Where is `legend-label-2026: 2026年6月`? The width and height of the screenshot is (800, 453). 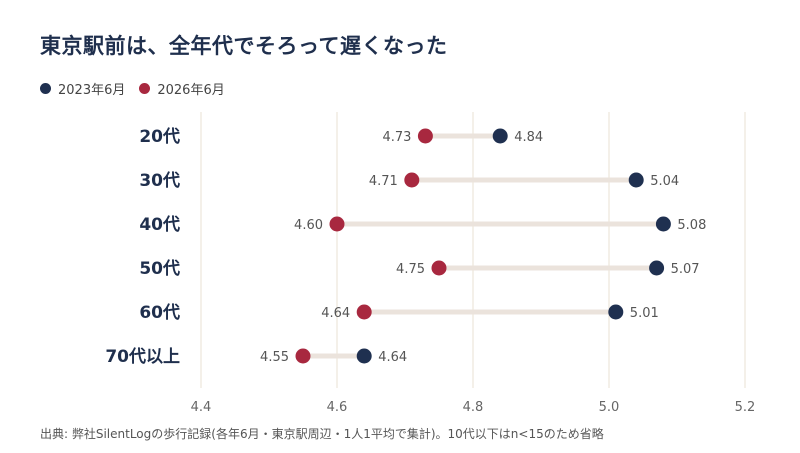
legend-label-2026: 2026年6月 is located at coordinates (191, 90).